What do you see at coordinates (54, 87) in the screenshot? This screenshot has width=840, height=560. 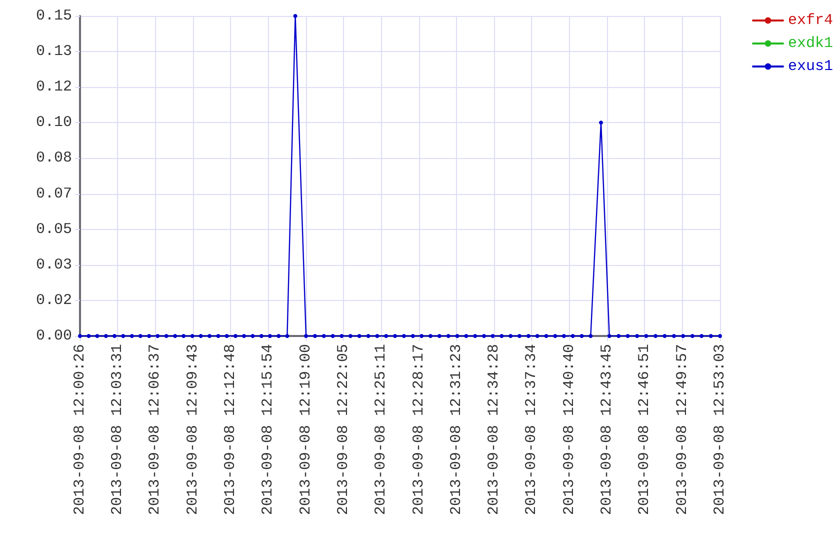 I see `y-tick-label: 0.12` at bounding box center [54, 87].